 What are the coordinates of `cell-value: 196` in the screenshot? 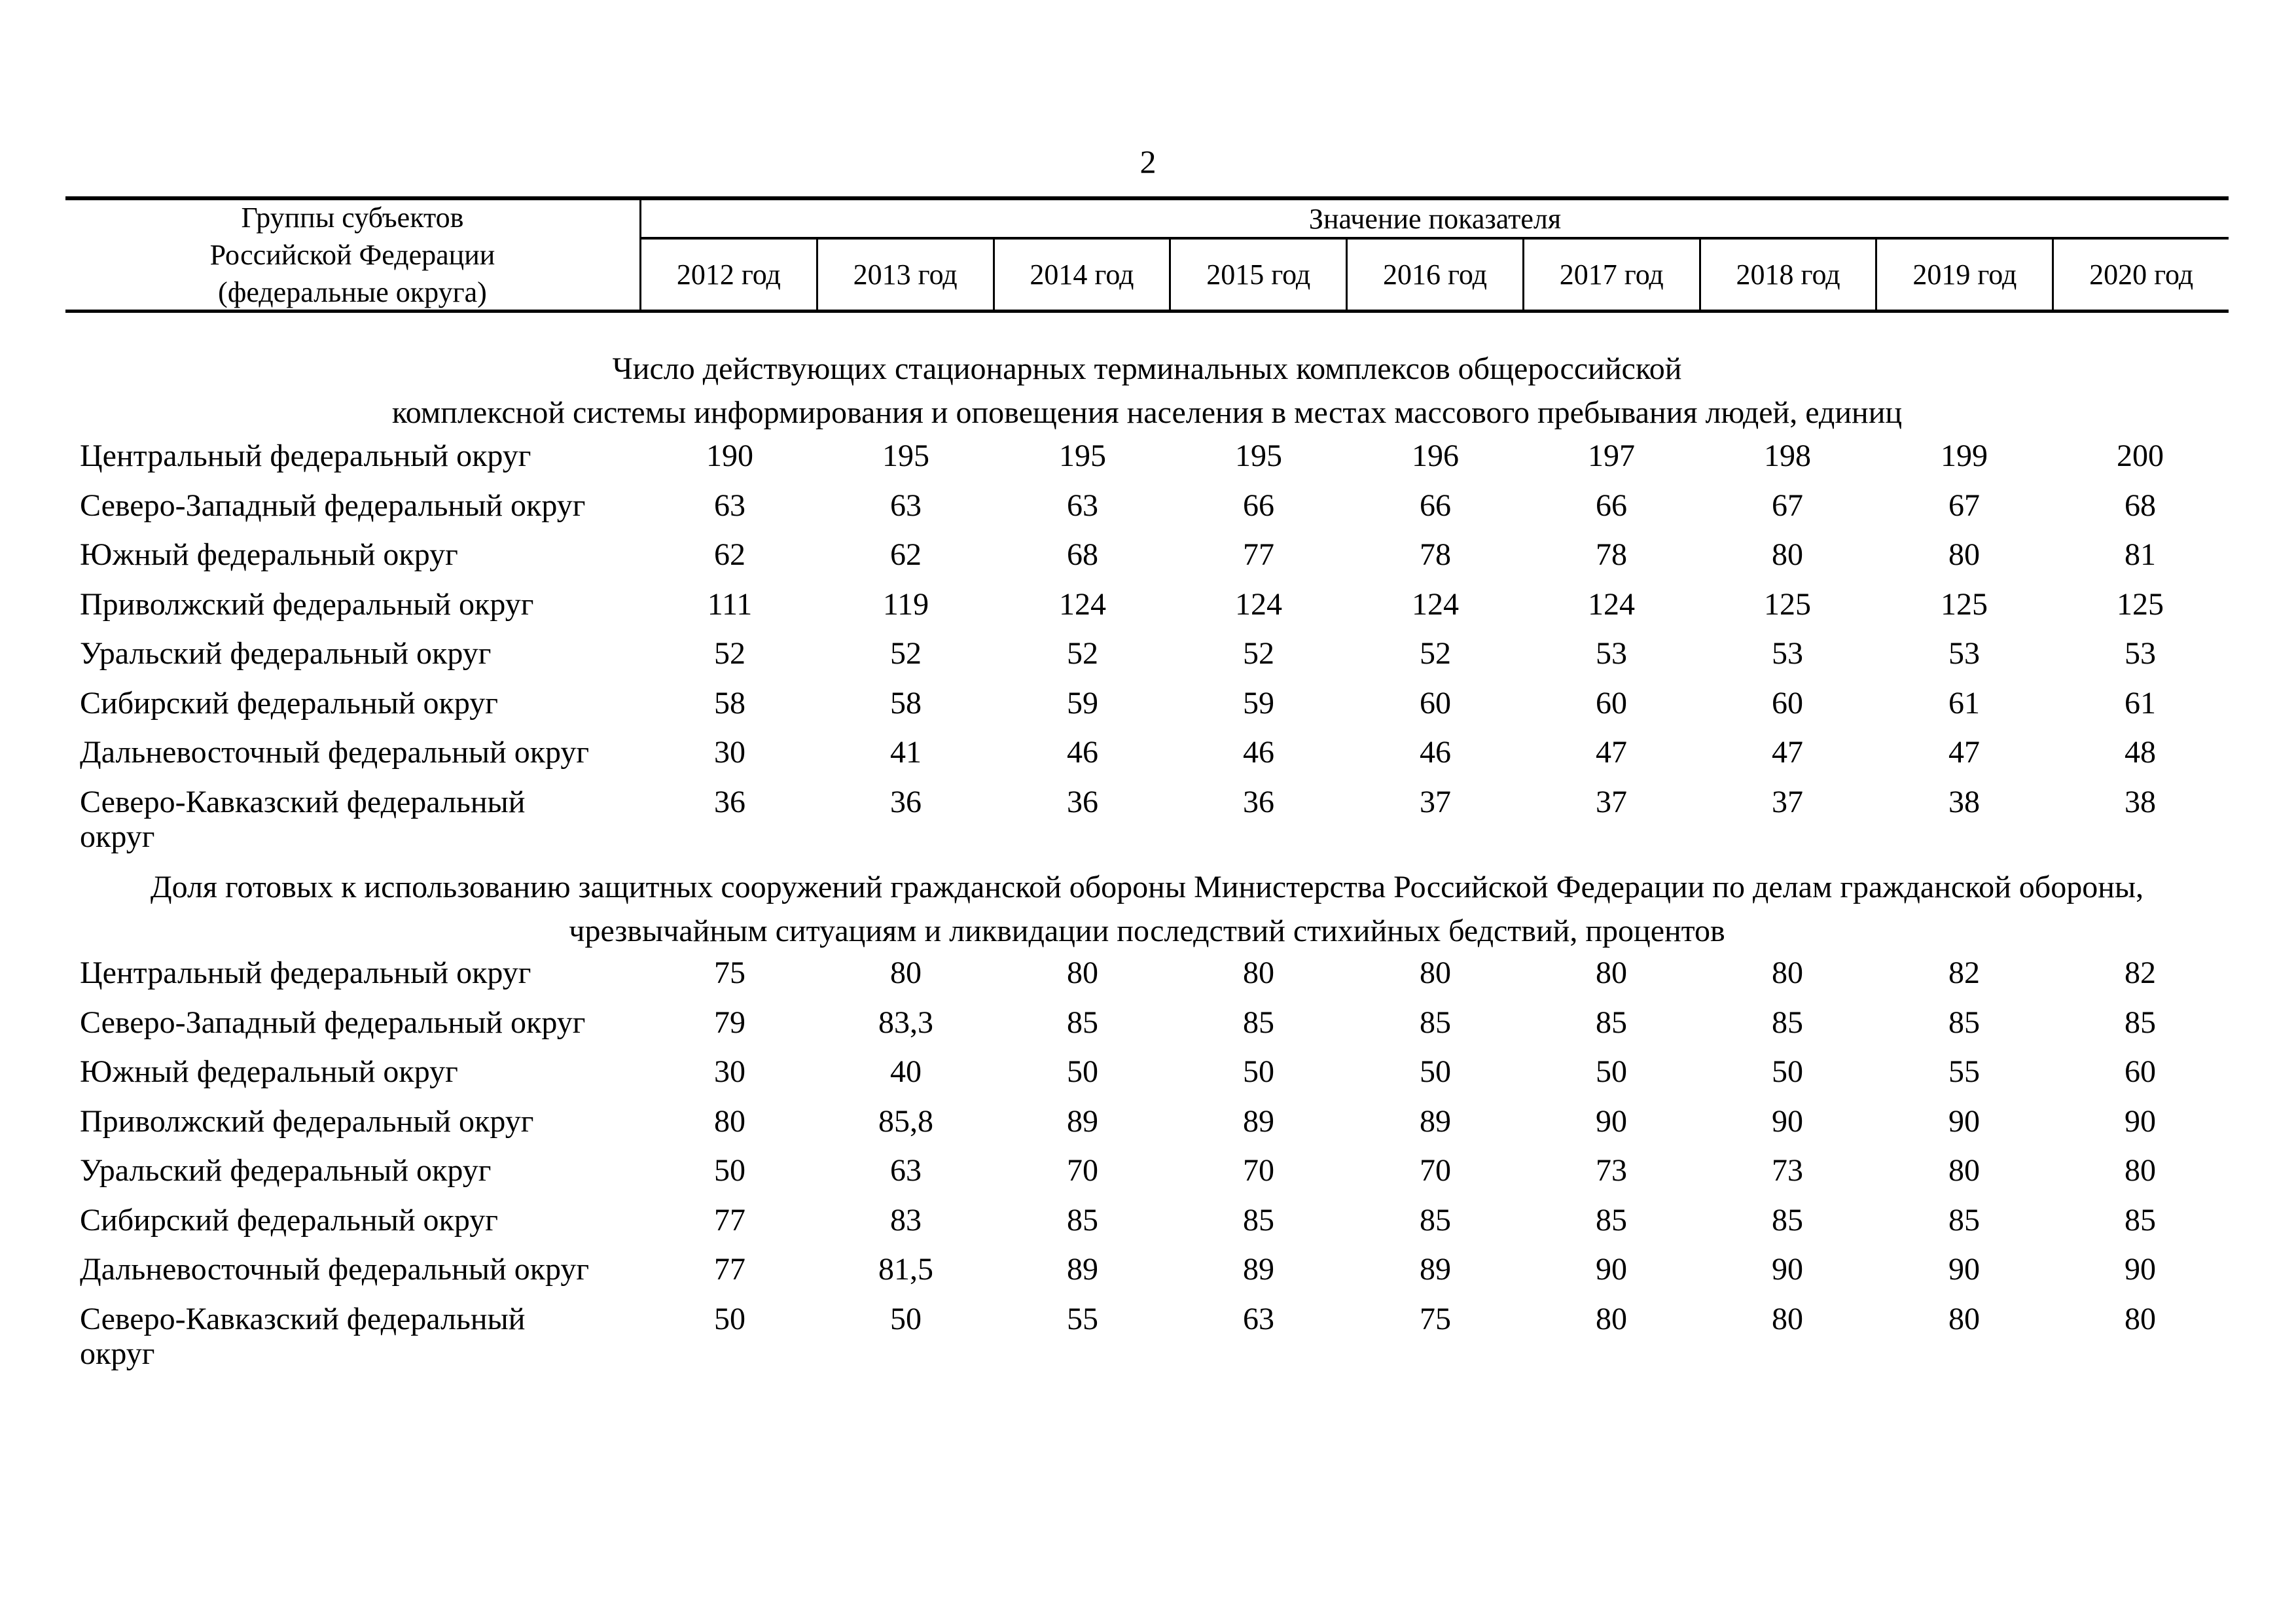 It's located at (1435, 456).